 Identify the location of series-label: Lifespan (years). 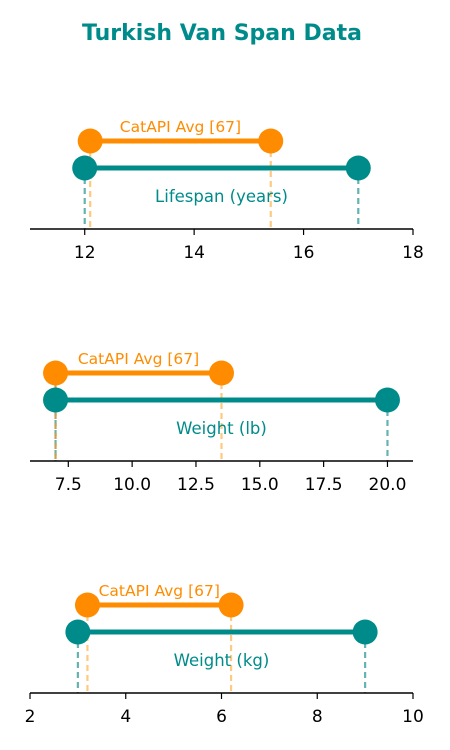
(221, 196).